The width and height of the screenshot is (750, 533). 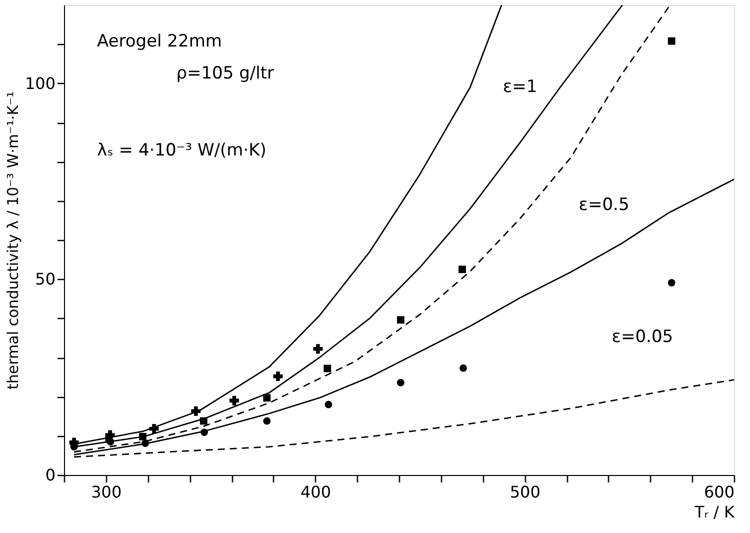 What do you see at coordinates (45, 279) in the screenshot?
I see `y-tick-label: 50` at bounding box center [45, 279].